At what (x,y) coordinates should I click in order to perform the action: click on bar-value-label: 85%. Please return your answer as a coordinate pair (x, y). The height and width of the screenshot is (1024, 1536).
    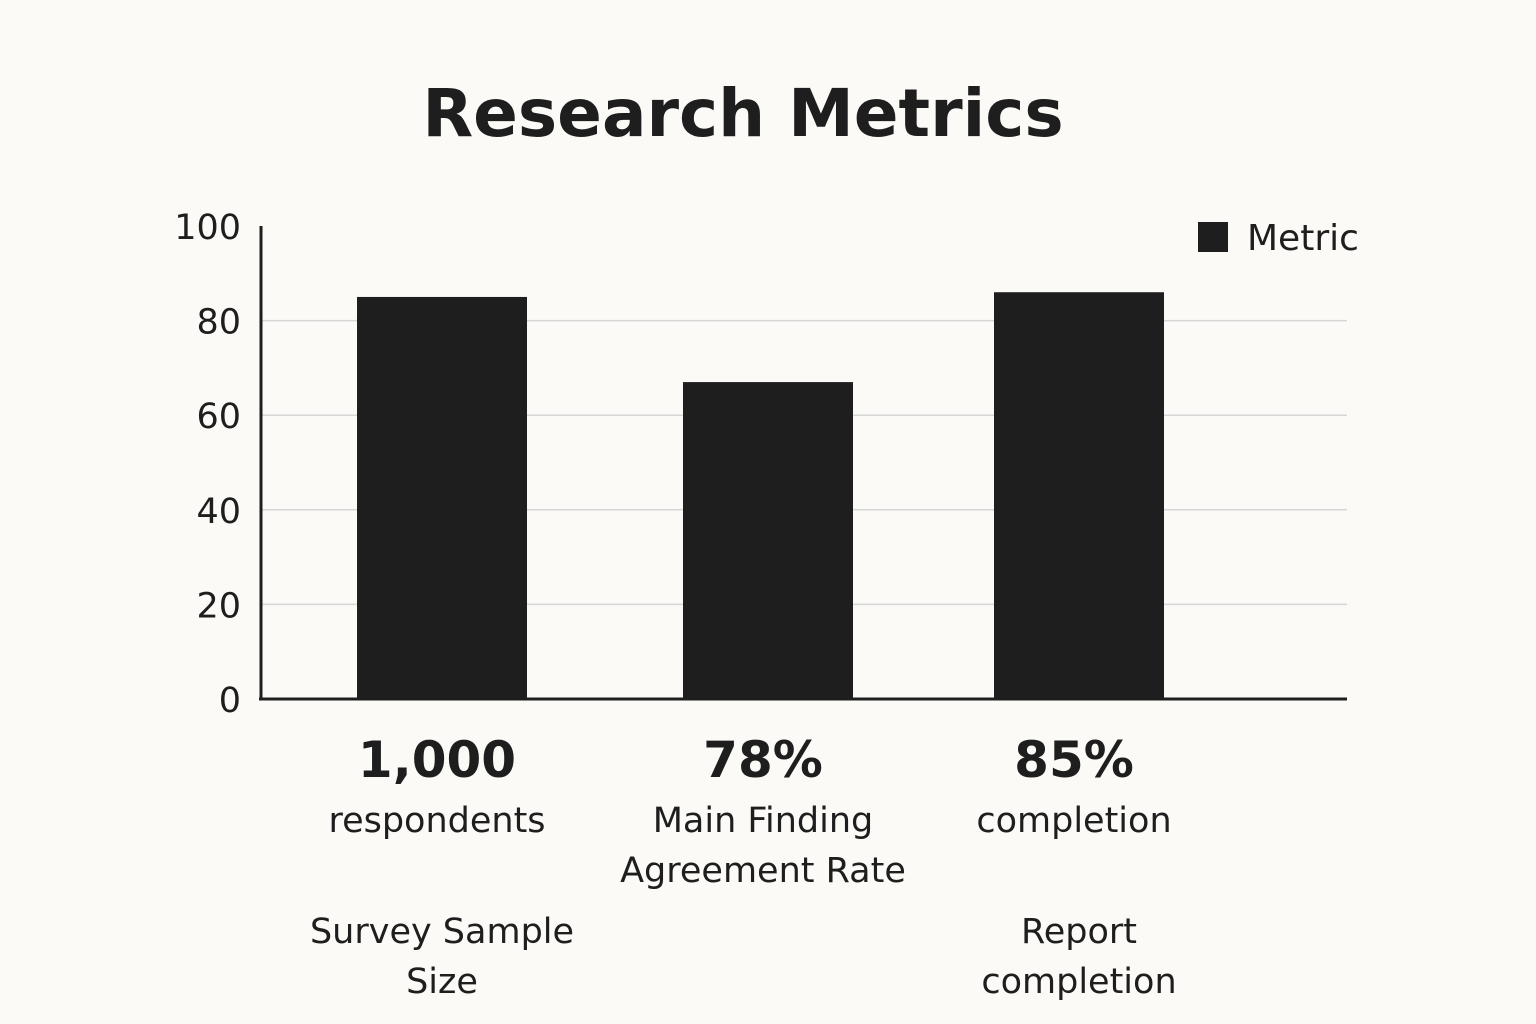
    Looking at the image, I should click on (1074, 760).